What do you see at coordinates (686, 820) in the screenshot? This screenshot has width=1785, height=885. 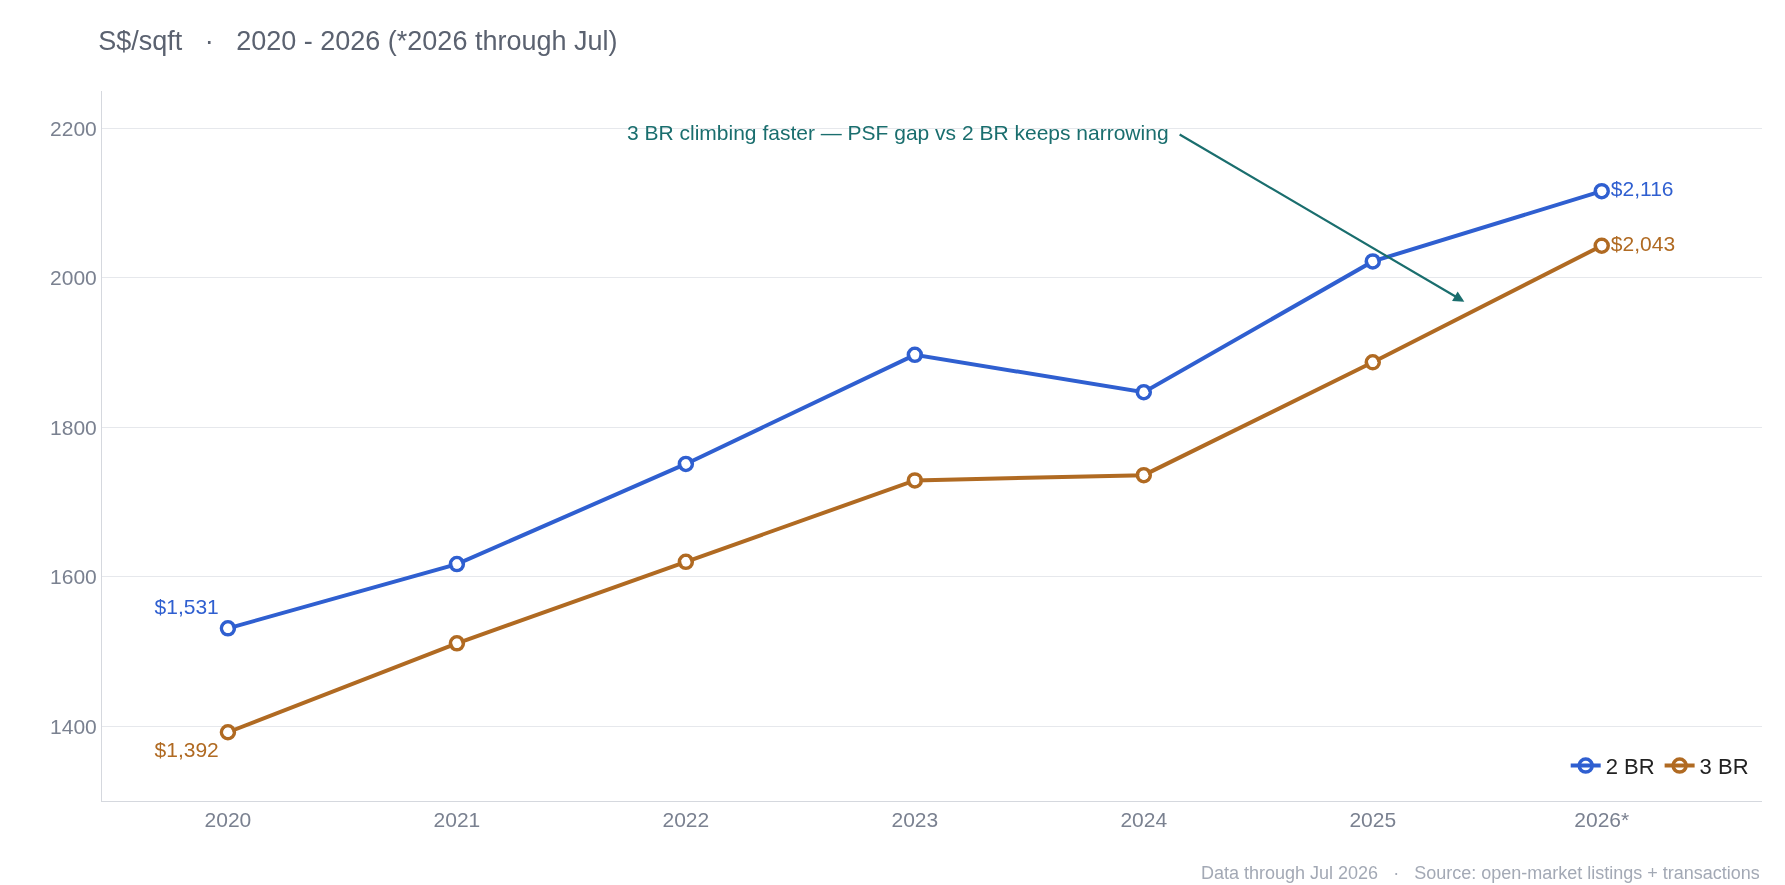 I see `x-tick-label: 2022` at bounding box center [686, 820].